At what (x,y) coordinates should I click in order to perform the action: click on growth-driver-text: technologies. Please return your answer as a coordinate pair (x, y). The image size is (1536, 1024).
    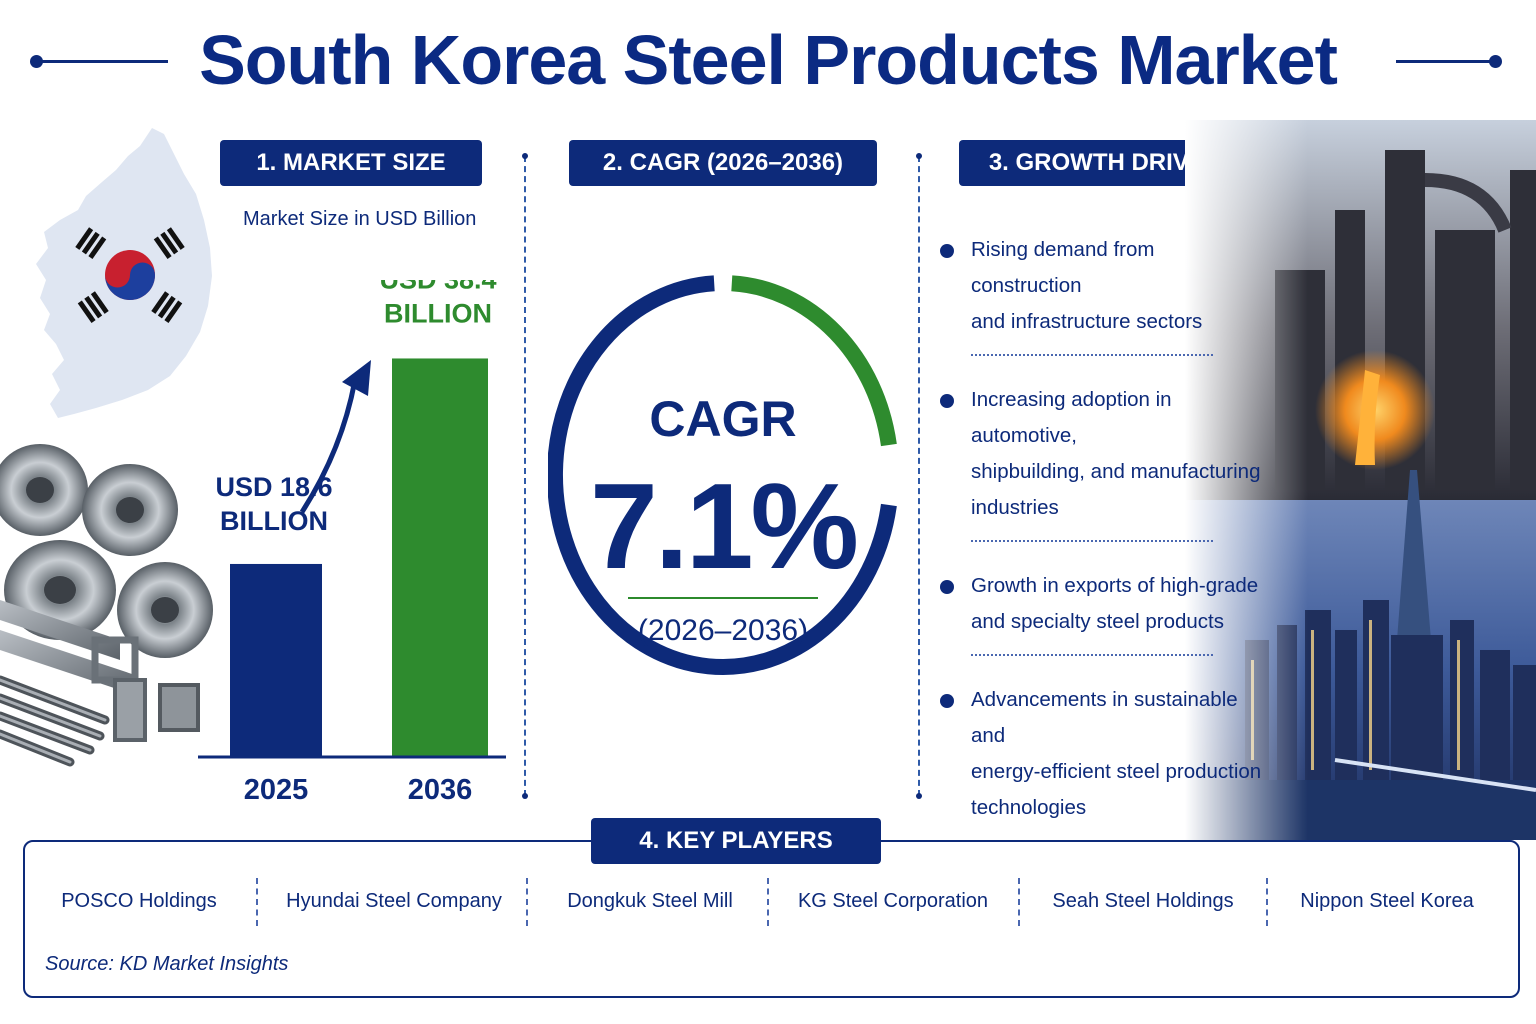
    Looking at the image, I should click on (1029, 807).